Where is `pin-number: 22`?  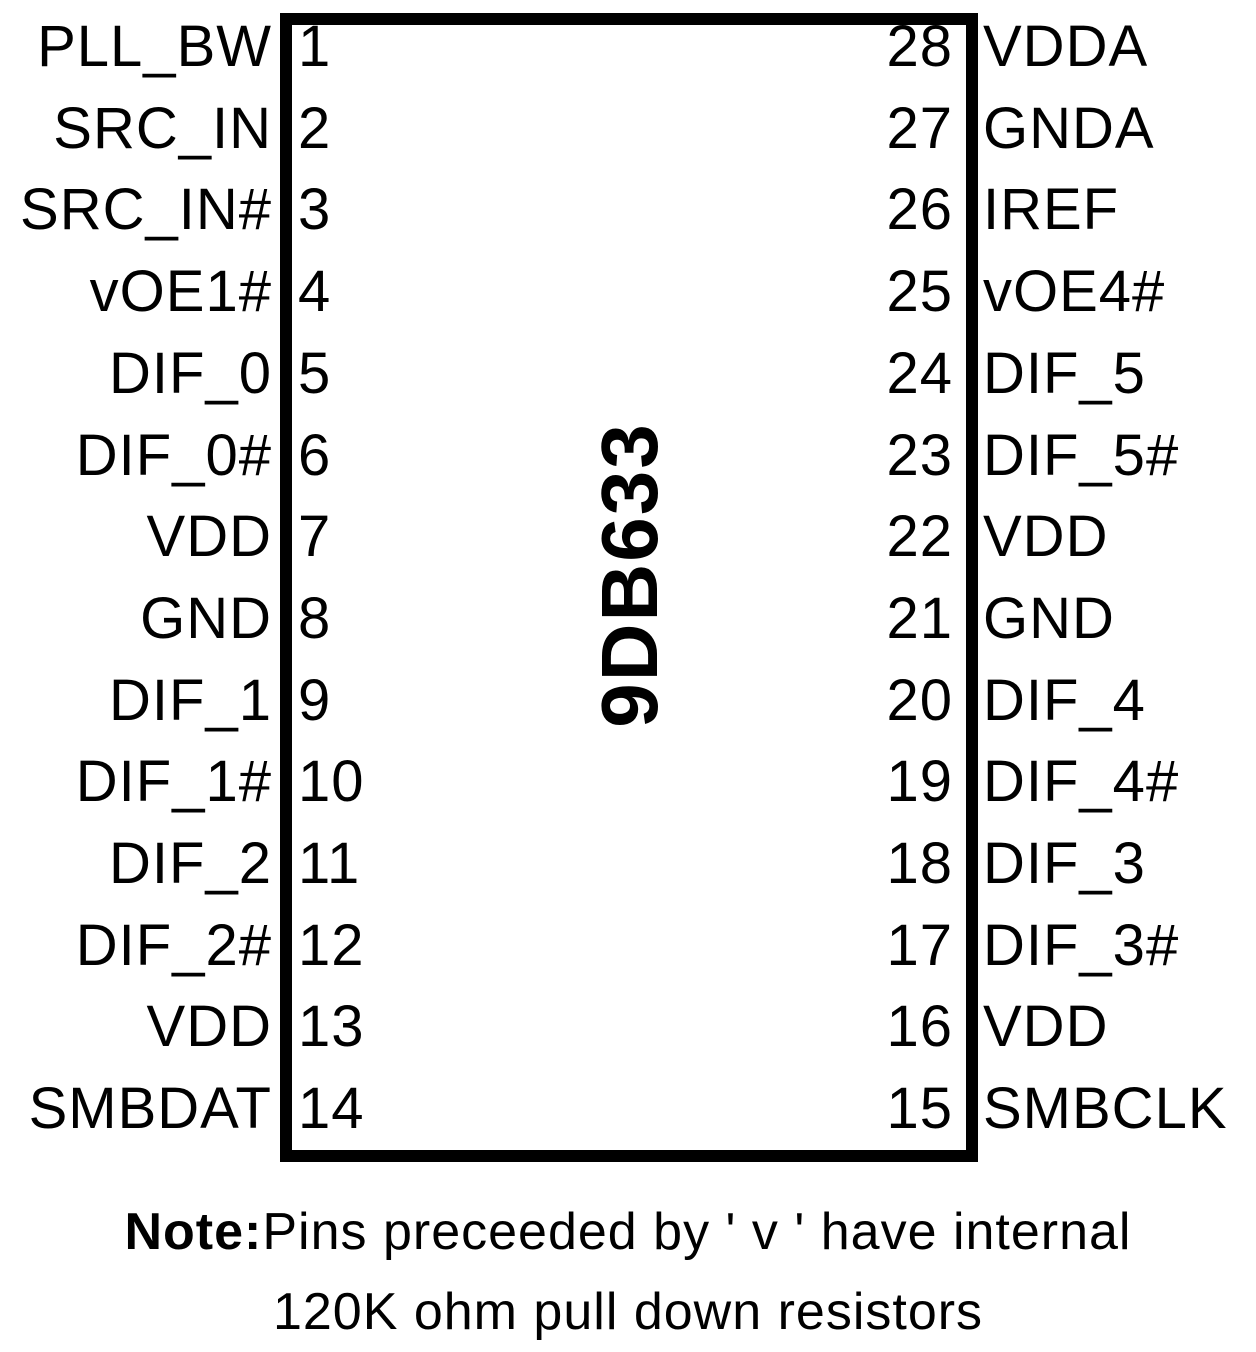
pin-number: 22 is located at coordinates (919, 537).